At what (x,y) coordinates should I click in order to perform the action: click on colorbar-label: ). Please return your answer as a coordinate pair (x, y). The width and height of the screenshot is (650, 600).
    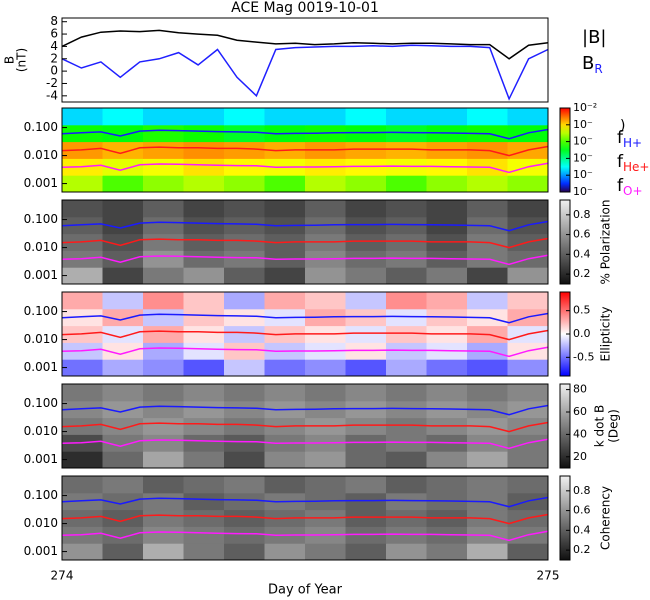
    Looking at the image, I should click on (622, 126).